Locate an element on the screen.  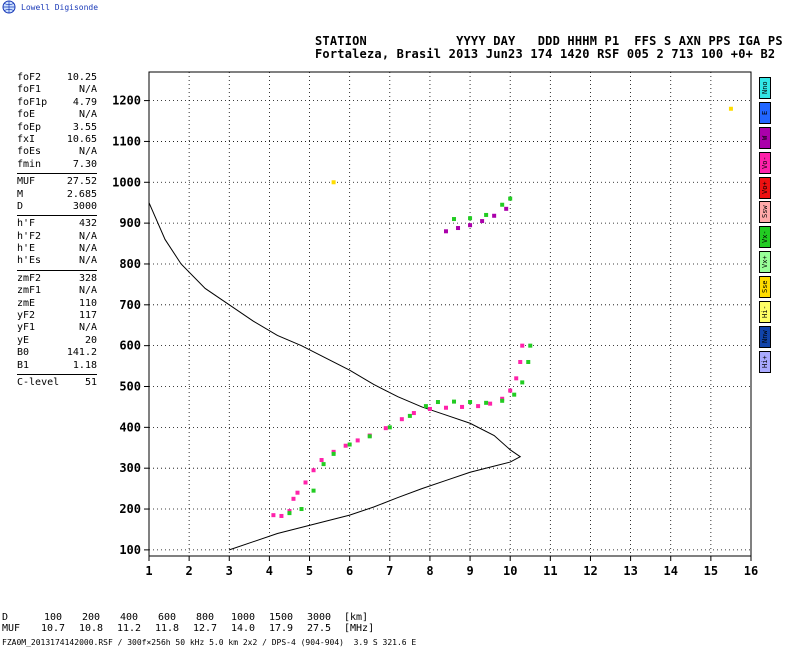
param-label: C-level is located at coordinates (38, 382).